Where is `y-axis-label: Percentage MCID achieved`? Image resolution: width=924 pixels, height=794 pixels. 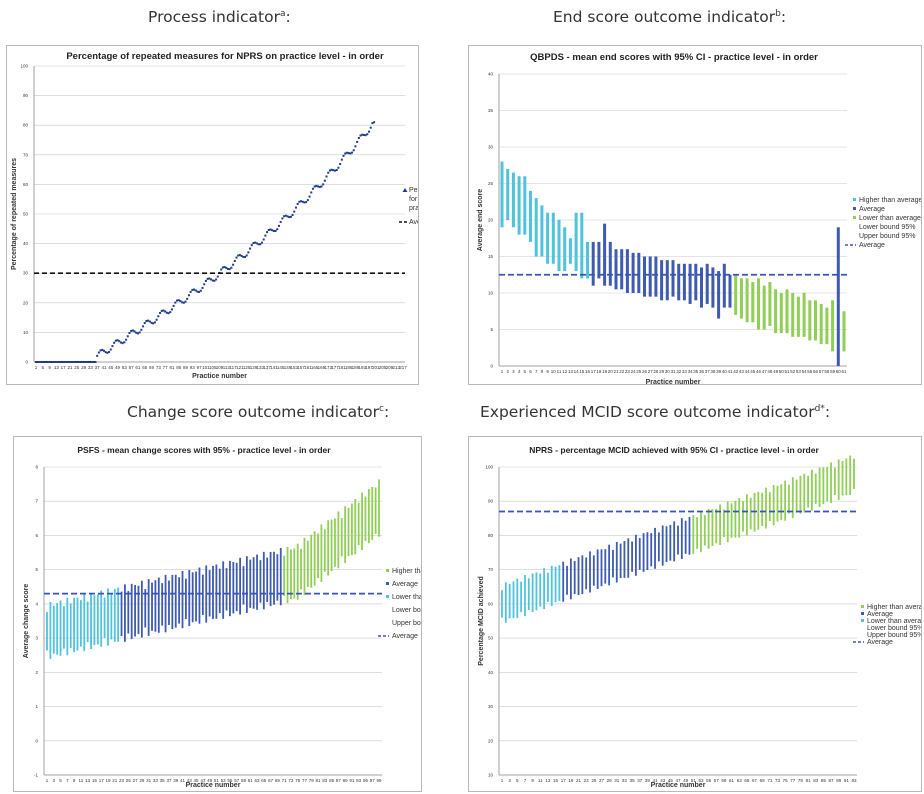 y-axis-label: Percentage MCID achieved is located at coordinates (481, 620).